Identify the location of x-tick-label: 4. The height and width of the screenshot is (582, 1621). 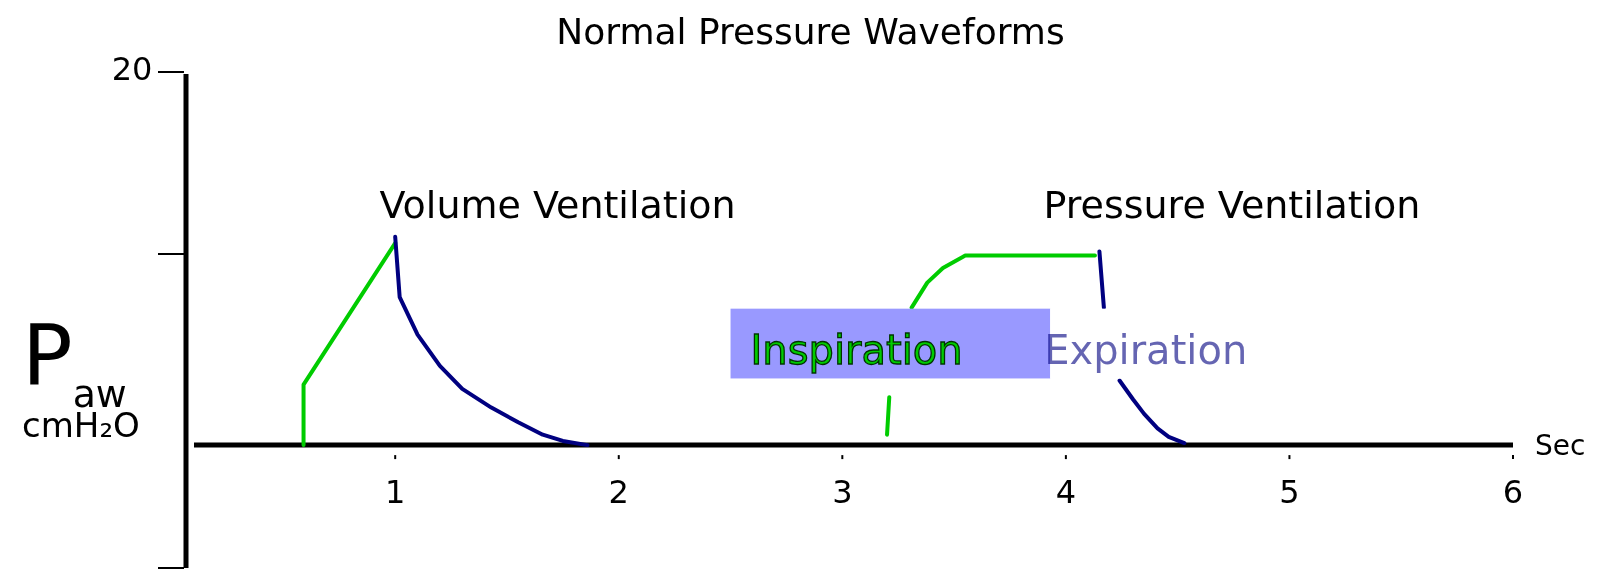
(1066, 492).